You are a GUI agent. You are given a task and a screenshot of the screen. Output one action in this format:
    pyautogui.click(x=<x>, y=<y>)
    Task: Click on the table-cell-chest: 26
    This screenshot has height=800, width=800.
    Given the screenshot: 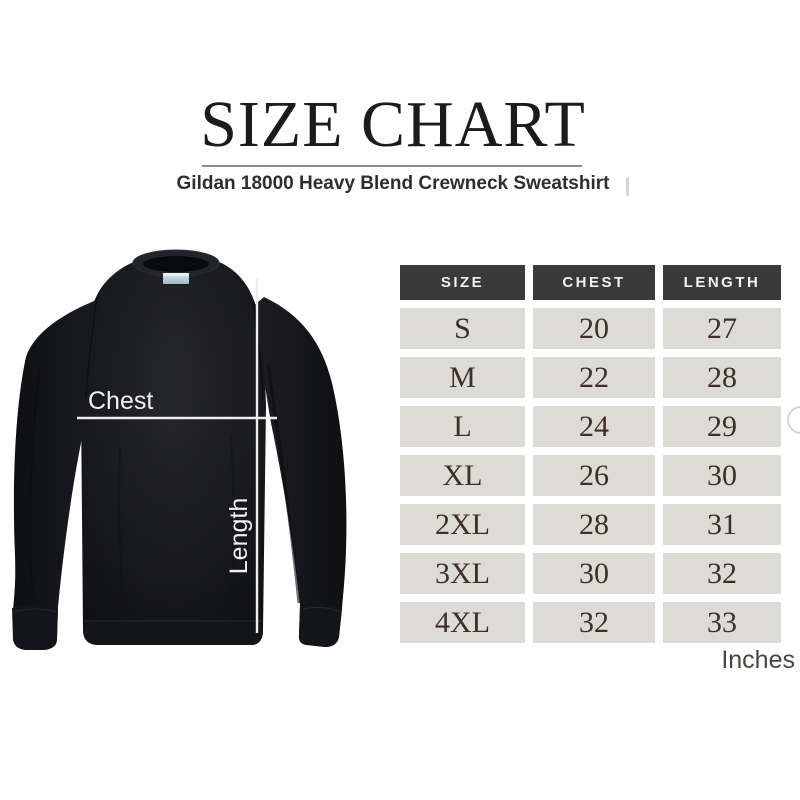 What is the action you would take?
    pyautogui.click(x=594, y=475)
    